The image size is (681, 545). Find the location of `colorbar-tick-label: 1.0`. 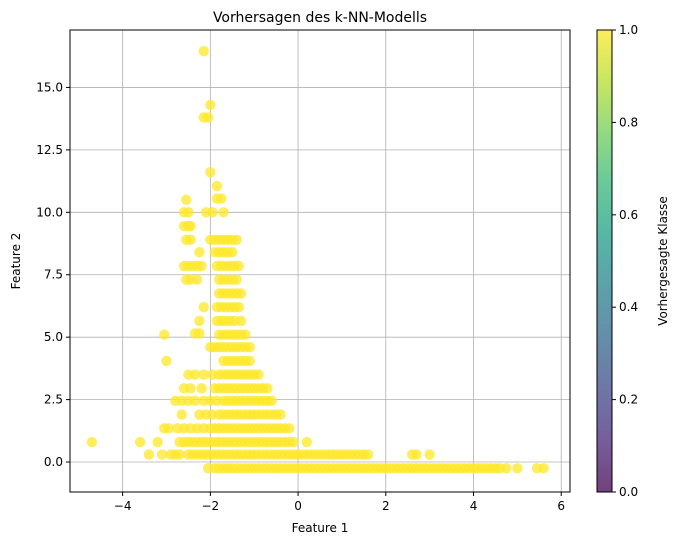

colorbar-tick-label: 1.0 is located at coordinates (628, 30).